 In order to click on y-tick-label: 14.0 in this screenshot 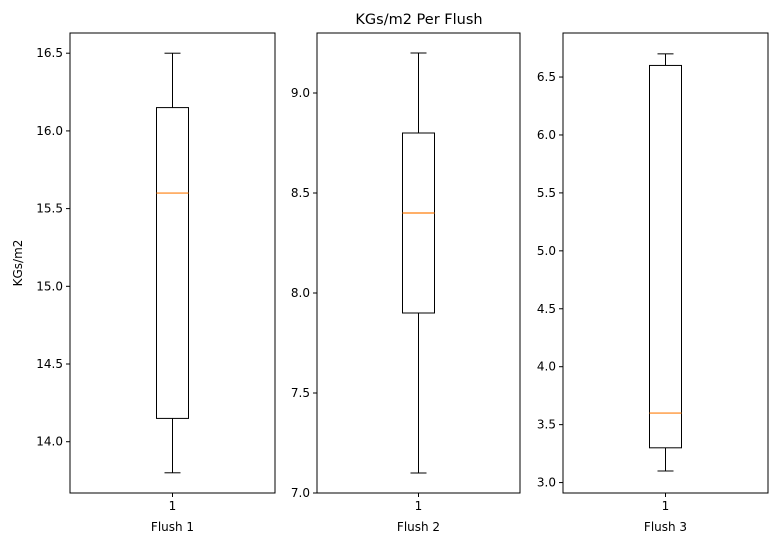, I will do `click(49, 442)`.